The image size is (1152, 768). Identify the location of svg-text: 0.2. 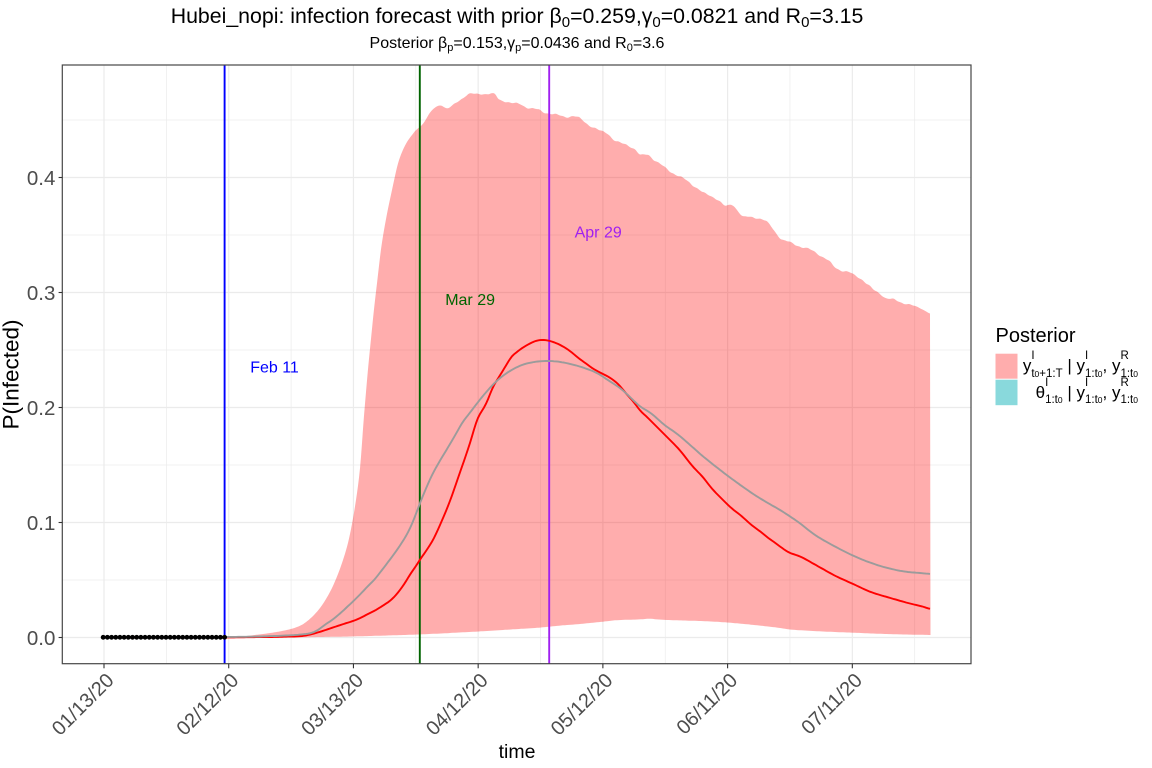
(41, 408).